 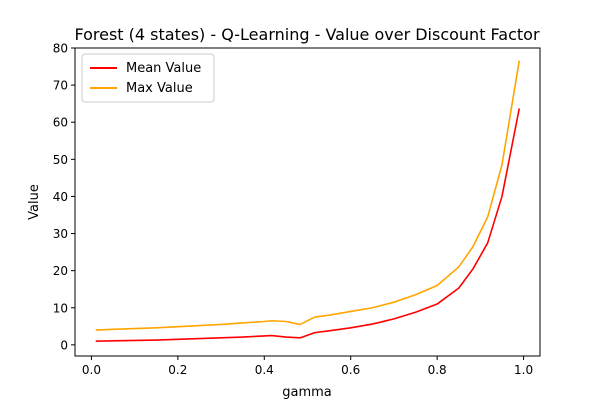 I want to click on y-axis-label: Value, so click(x=34, y=202).